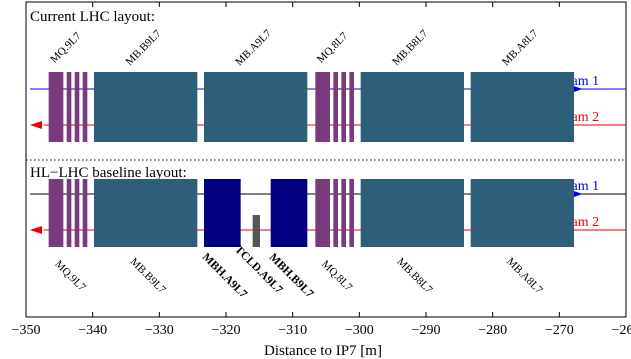 This screenshot has height=359, width=631. What do you see at coordinates (256, 231) in the screenshot?
I see `bottom-tcld-a9l7-collimator` at bounding box center [256, 231].